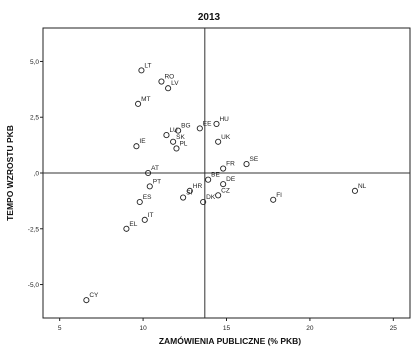  I want to click on y-tick-label: ,0, so click(37, 174).